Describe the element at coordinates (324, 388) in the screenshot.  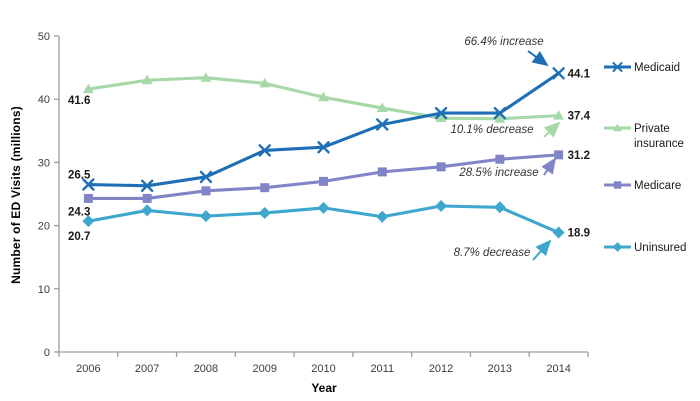
I see `x-axis-title: Year` at that location.